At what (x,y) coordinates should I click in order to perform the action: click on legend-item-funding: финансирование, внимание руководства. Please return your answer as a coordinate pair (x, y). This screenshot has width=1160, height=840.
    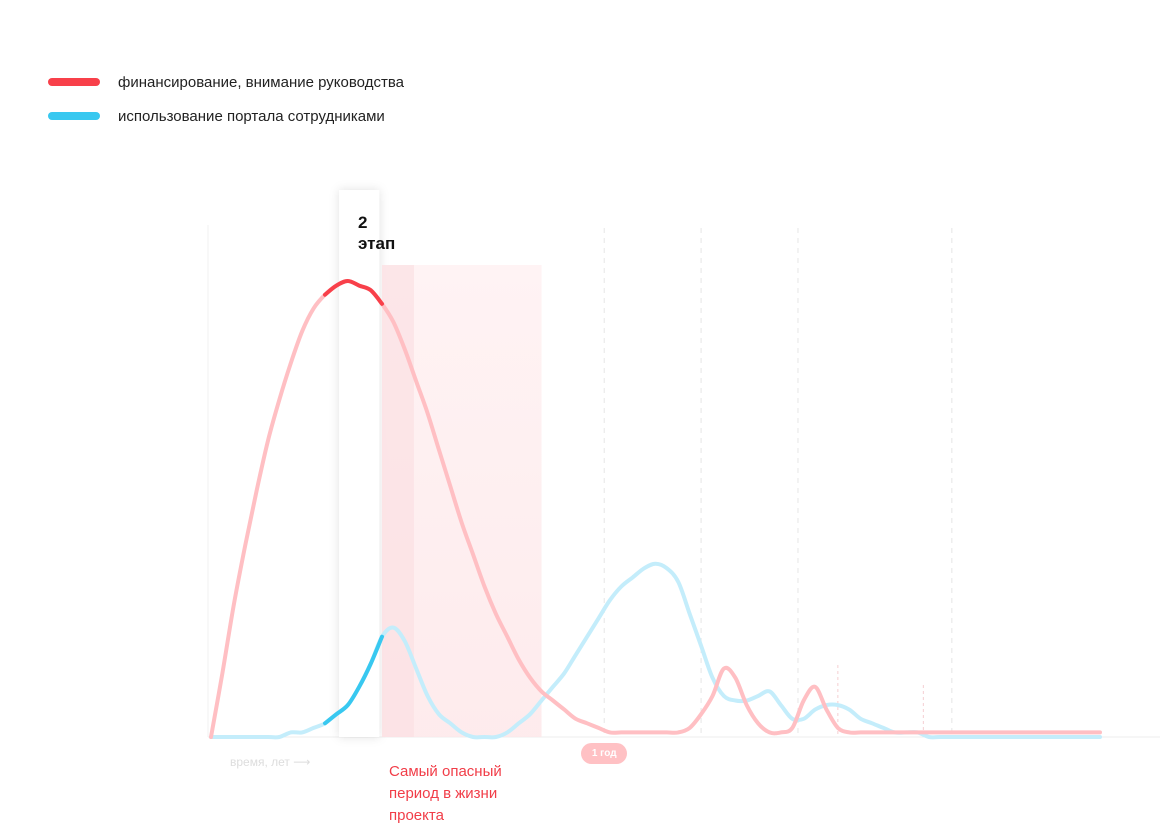
    Looking at the image, I should click on (226, 82).